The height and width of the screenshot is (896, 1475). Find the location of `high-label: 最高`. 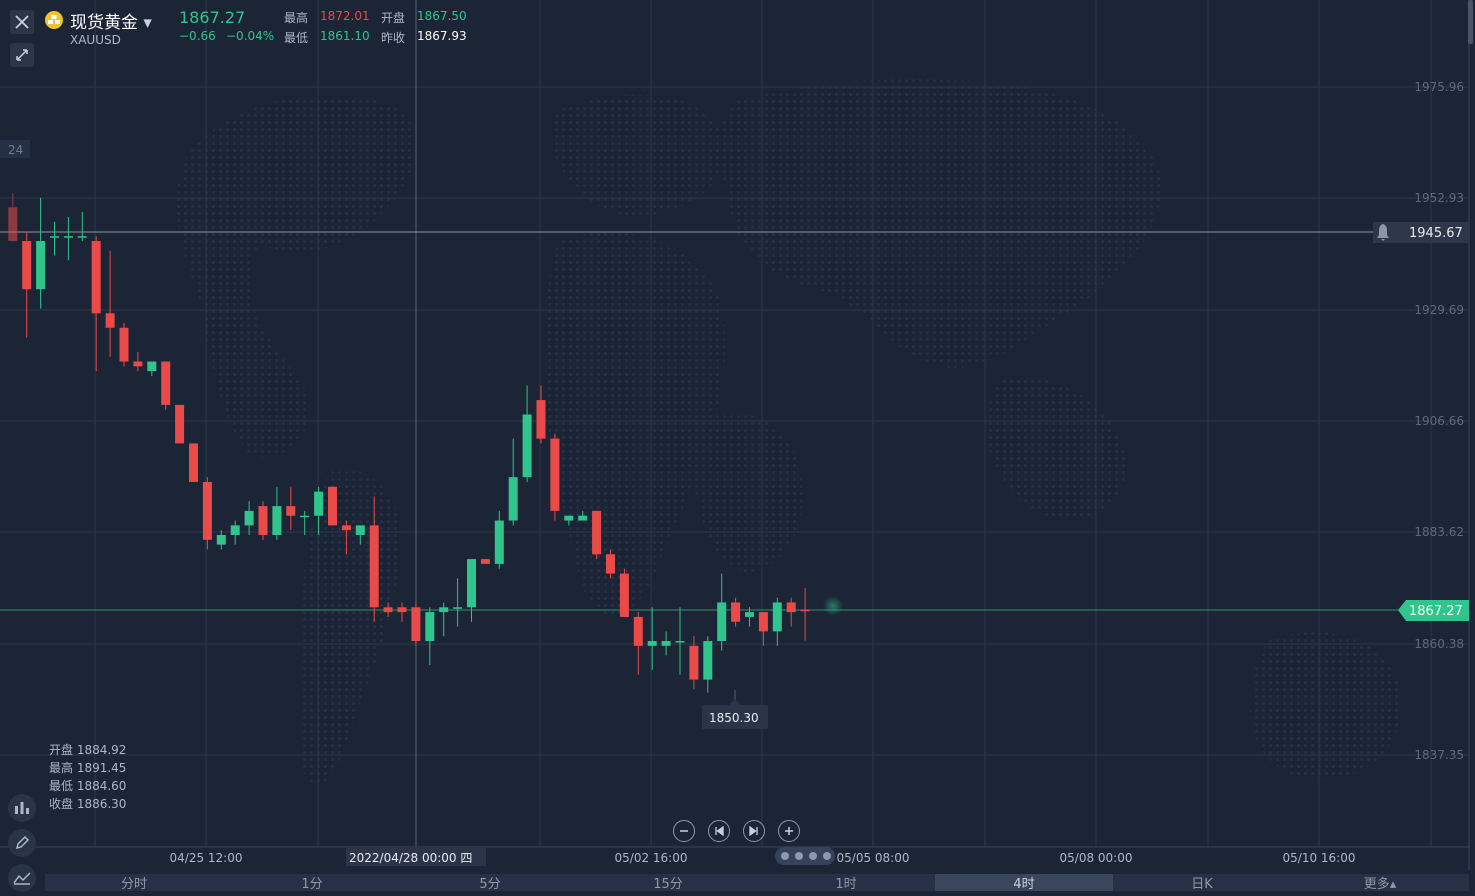

high-label: 最高 is located at coordinates (296, 18).